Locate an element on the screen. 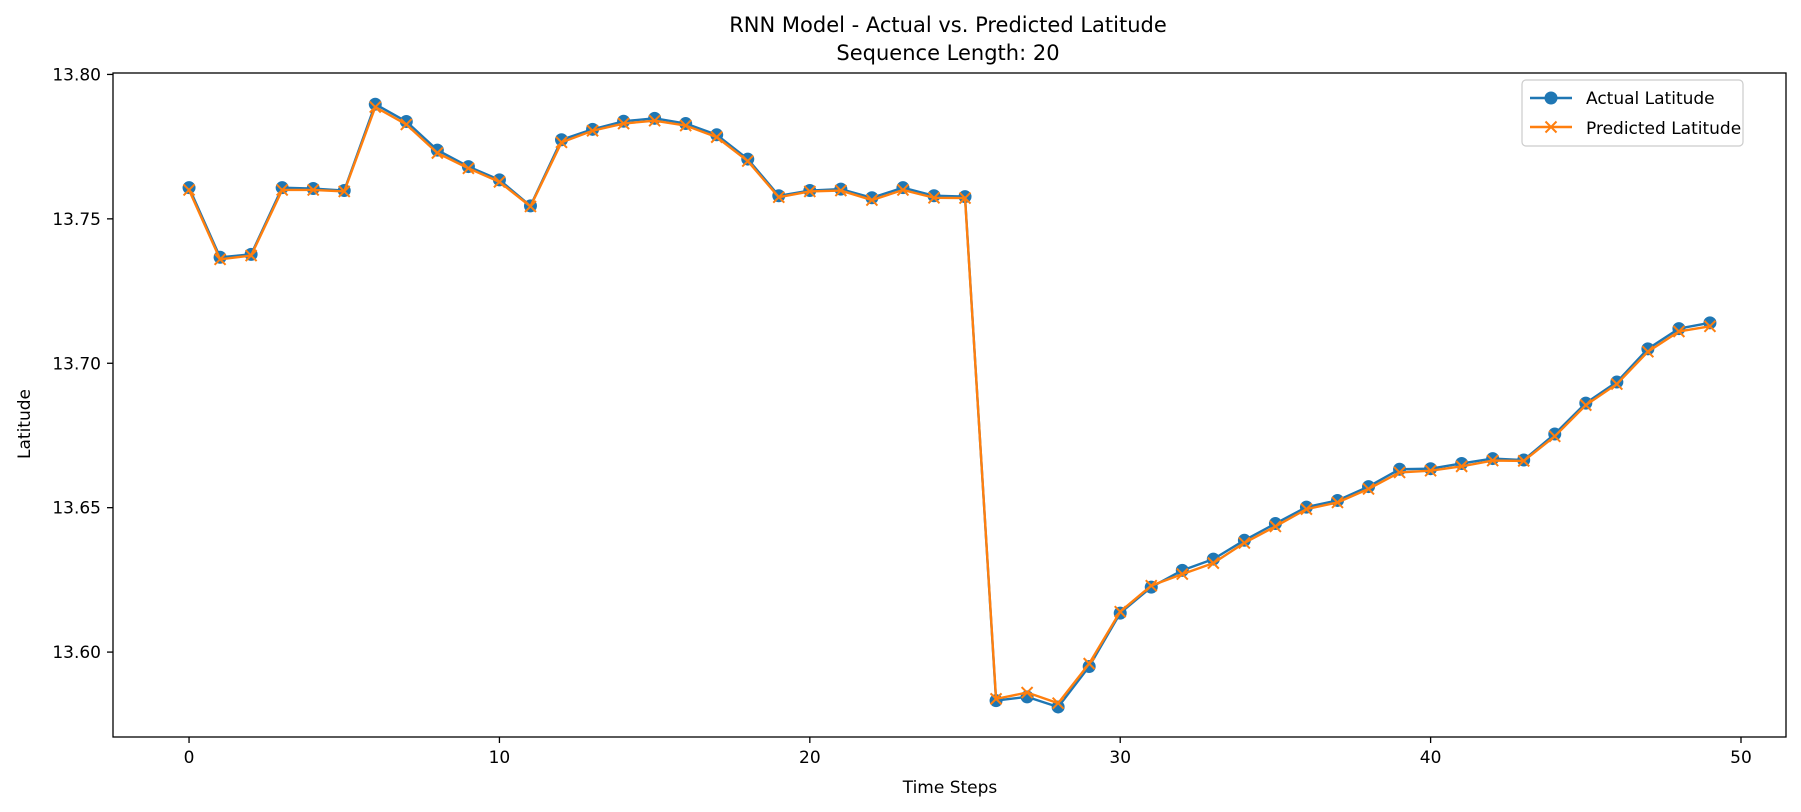 The image size is (1801, 812). x-tick-label: 50 is located at coordinates (1741, 758).